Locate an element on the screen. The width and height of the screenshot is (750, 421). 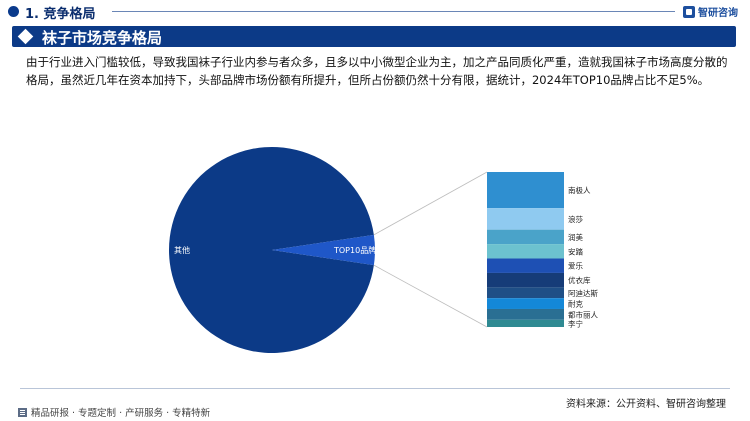
bar-label-7: 阿迪达斯 is located at coordinates (583, 293).